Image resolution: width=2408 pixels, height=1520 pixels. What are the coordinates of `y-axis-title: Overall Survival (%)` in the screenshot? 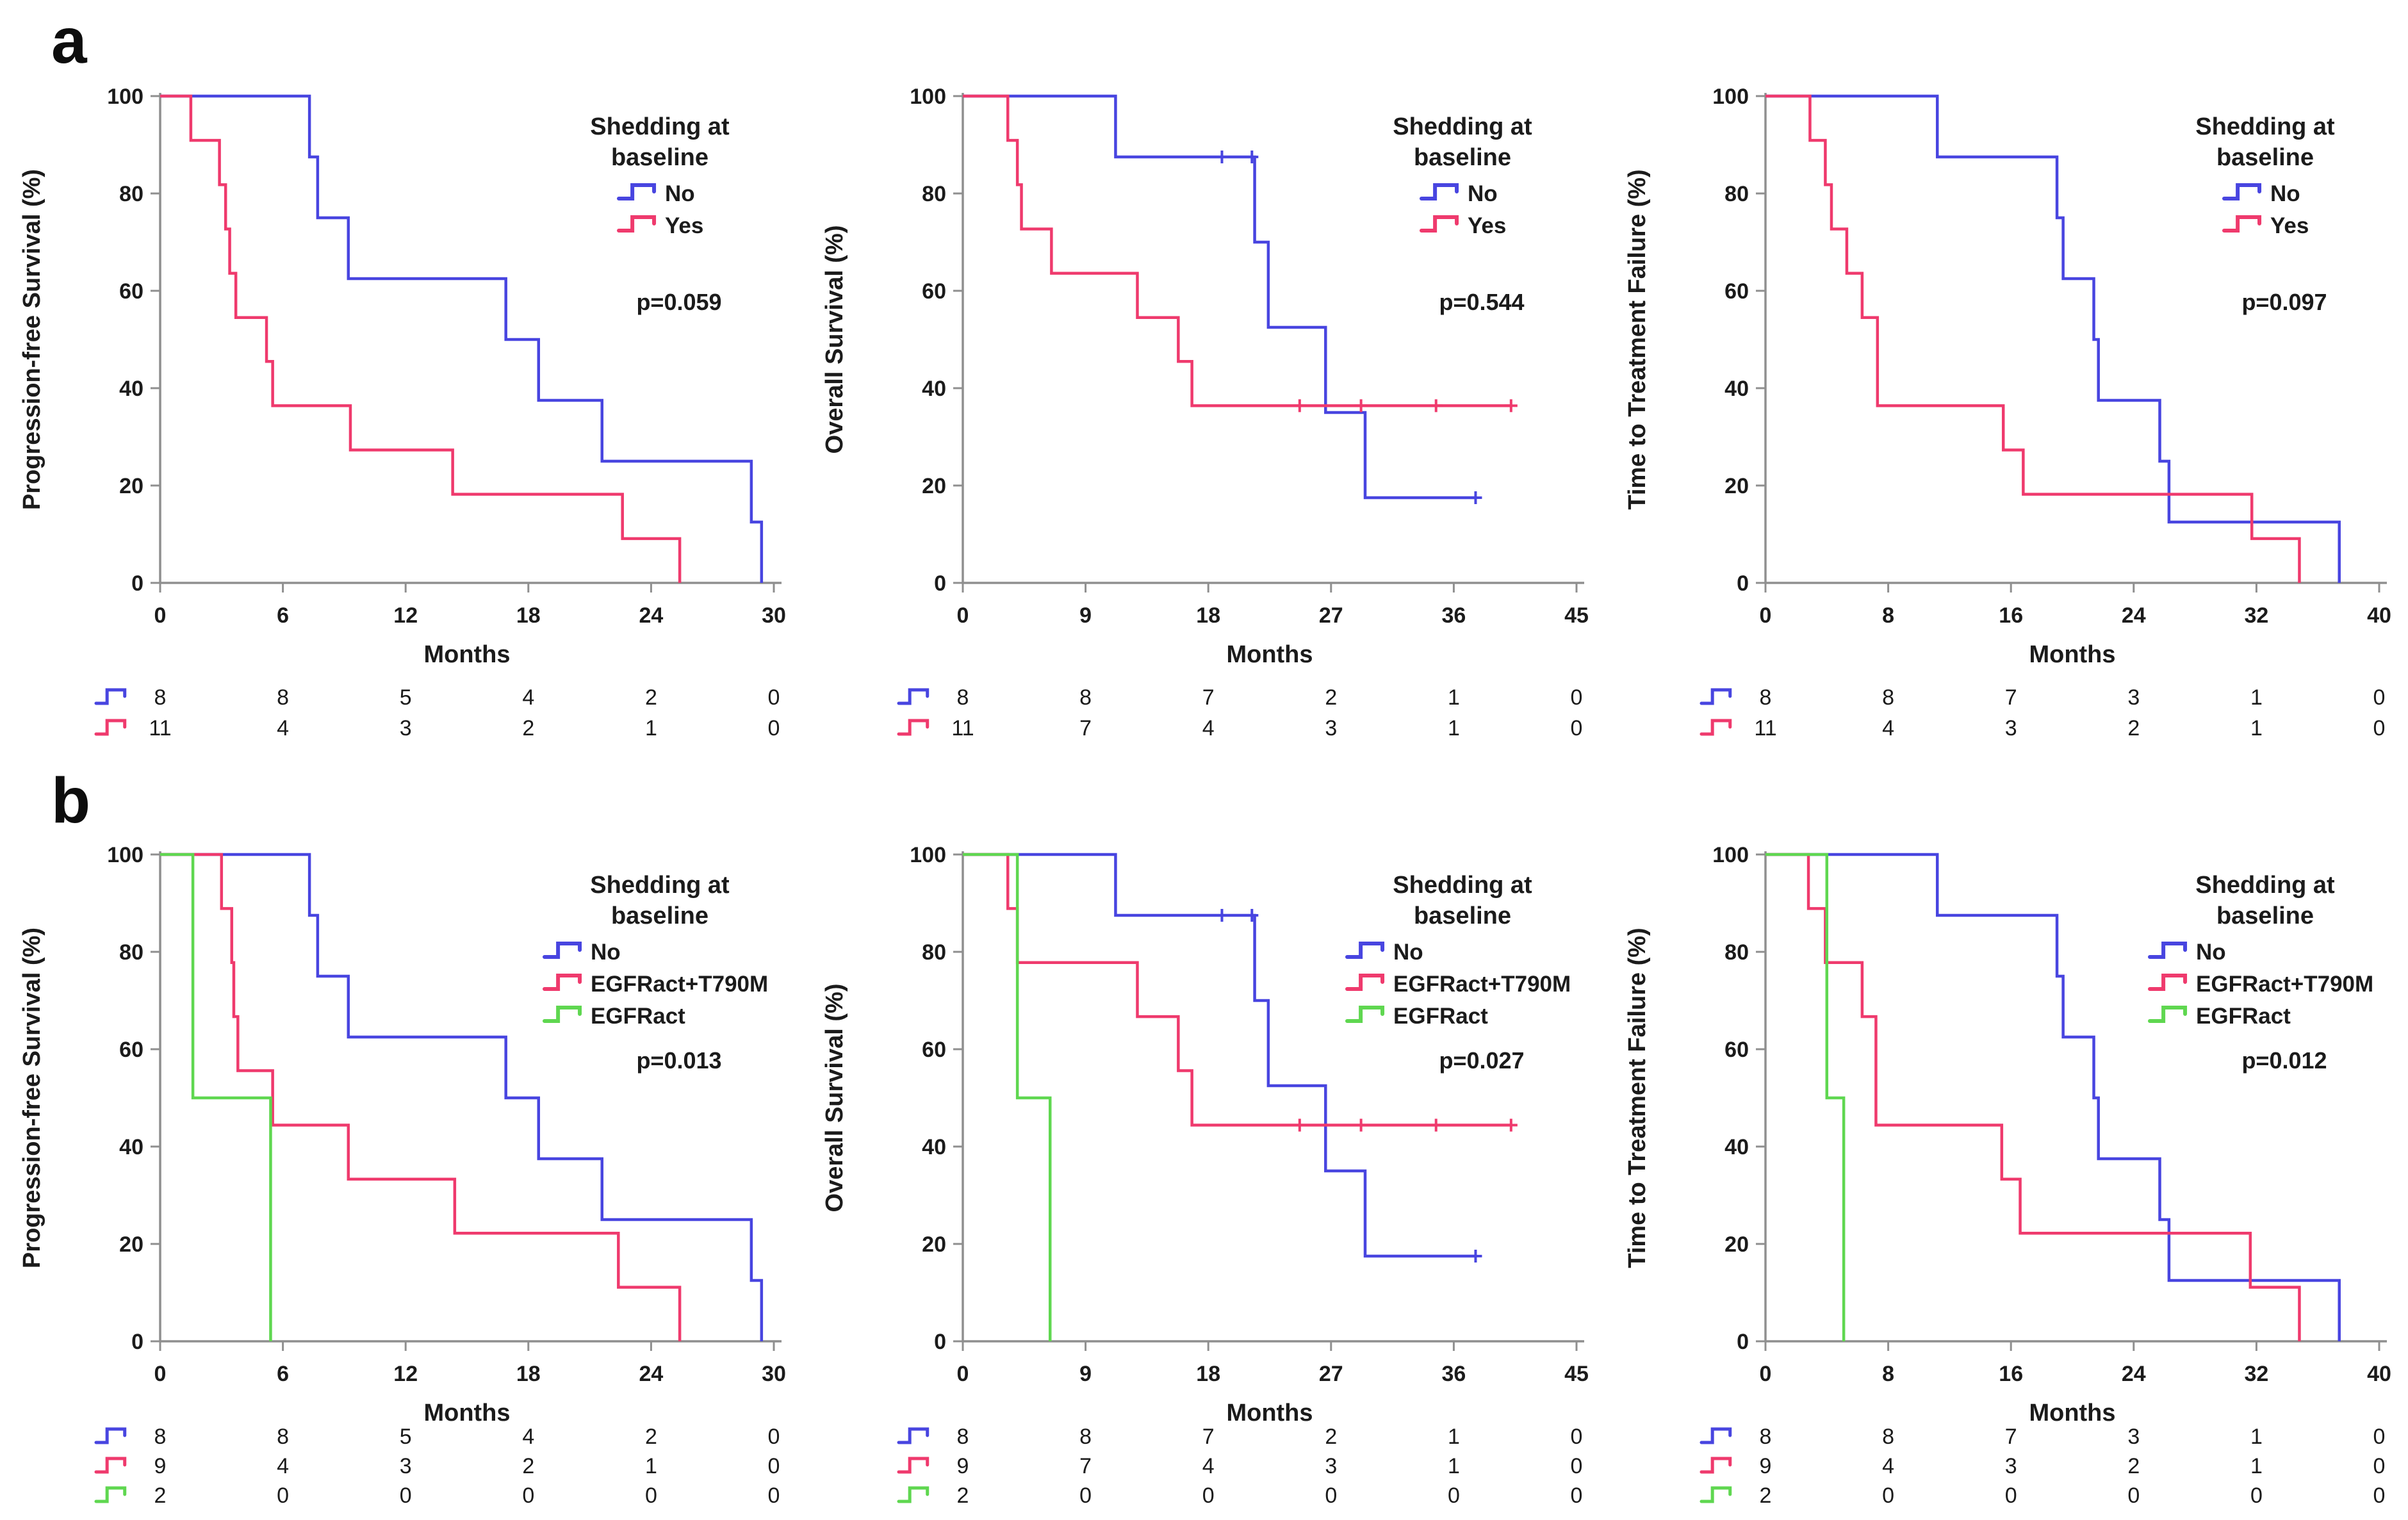 It's located at (835, 339).